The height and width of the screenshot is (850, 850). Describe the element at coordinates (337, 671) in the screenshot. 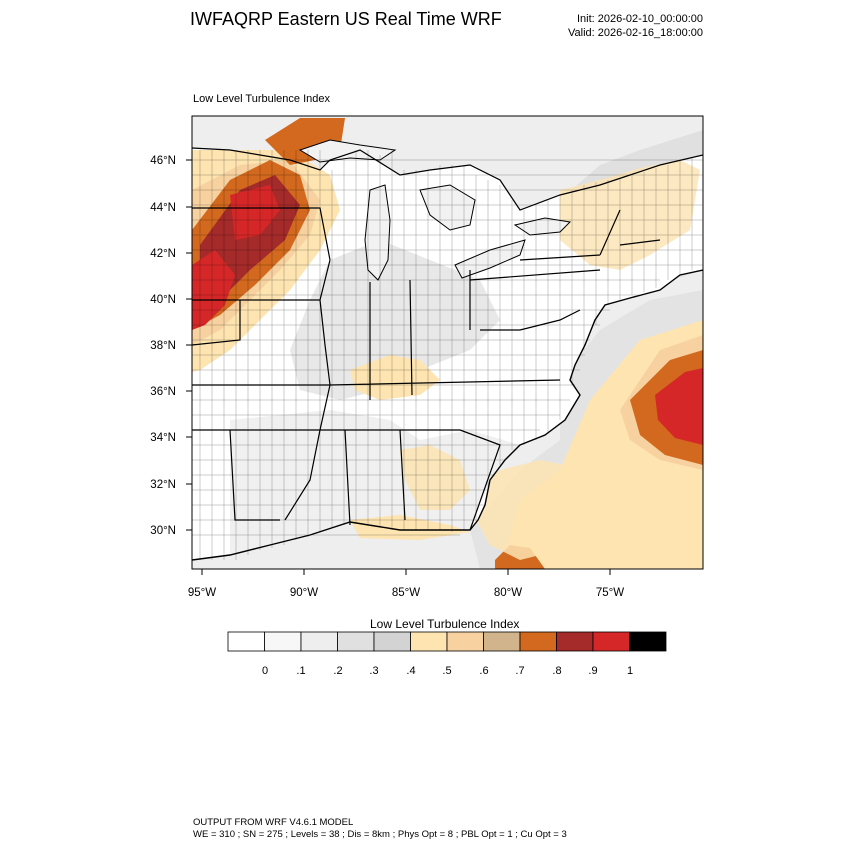

I see `legend-tick: .2` at that location.